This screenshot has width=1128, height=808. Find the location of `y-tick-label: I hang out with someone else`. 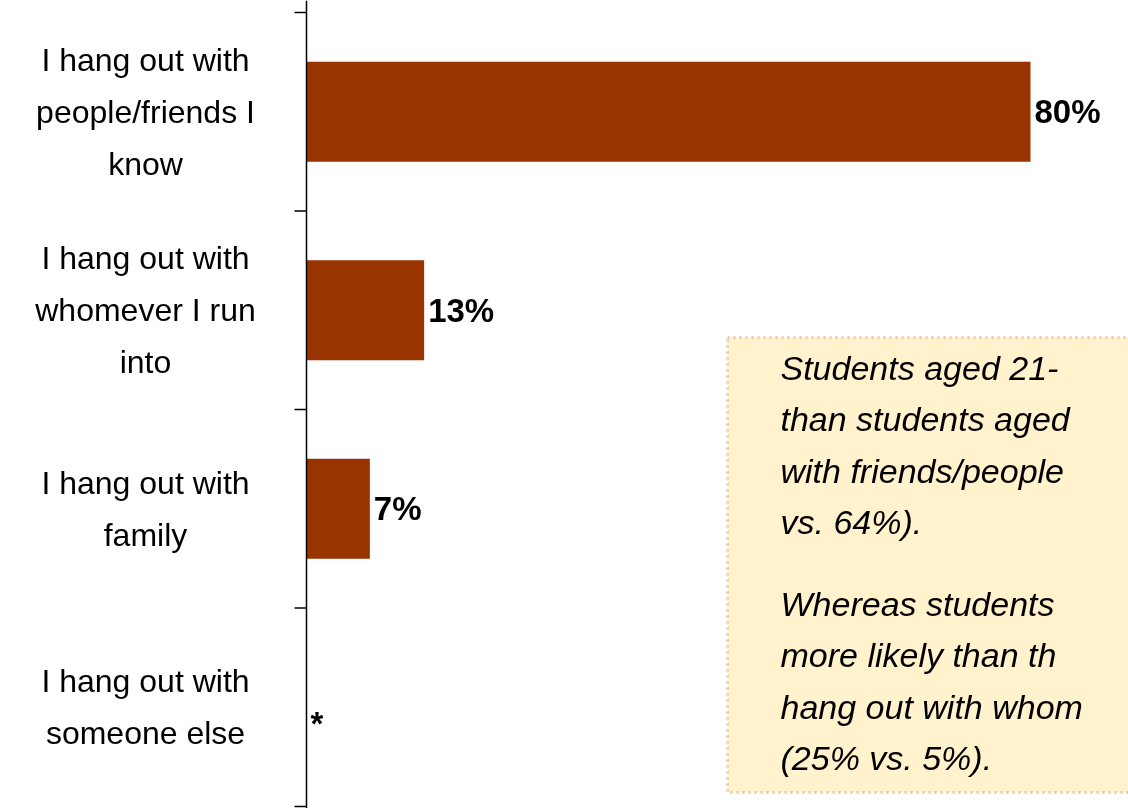

y-tick-label: I hang out with someone else is located at coordinates (145, 707).